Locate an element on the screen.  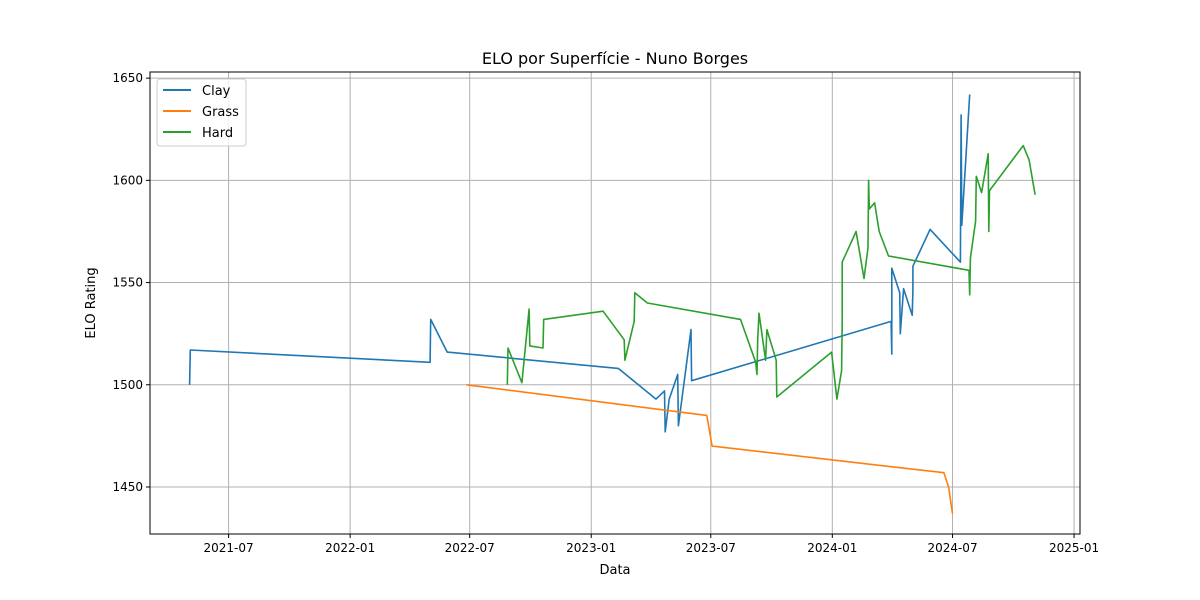
x-axis-title: Data is located at coordinates (614, 570).